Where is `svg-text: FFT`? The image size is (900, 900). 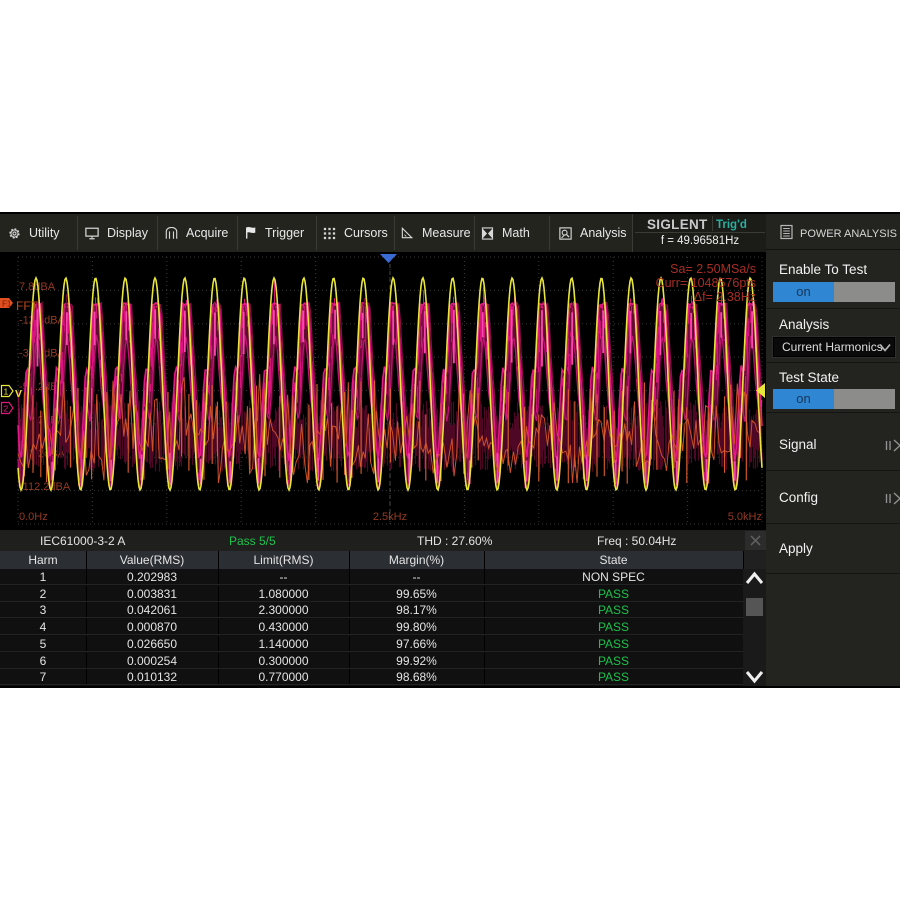 svg-text: FFT is located at coordinates (27, 306).